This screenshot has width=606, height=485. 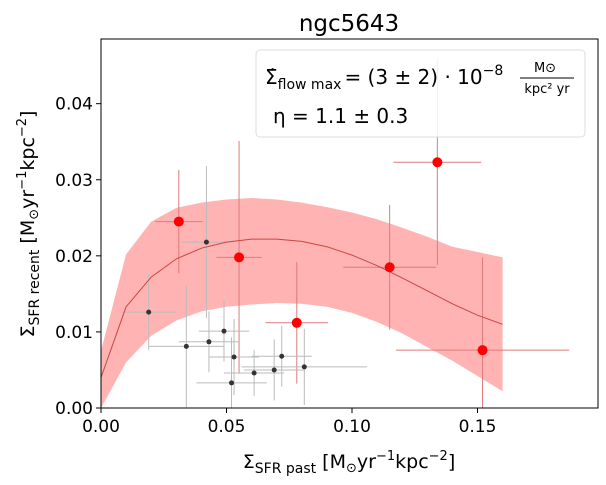 What do you see at coordinates (310, 85) in the screenshot?
I see `flow-subscript: flow max` at bounding box center [310, 85].